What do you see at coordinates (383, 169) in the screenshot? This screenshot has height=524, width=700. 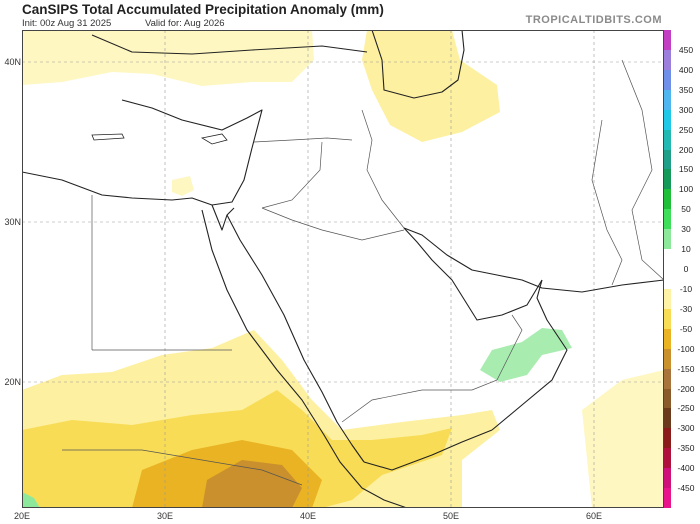 I see `border-iraq-iran` at bounding box center [383, 169].